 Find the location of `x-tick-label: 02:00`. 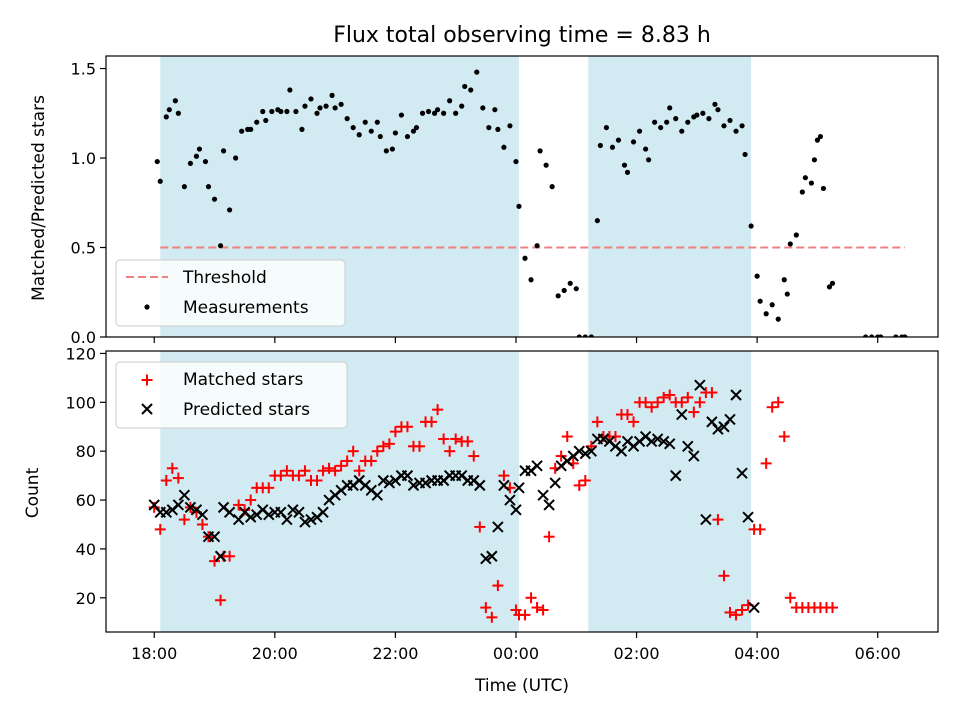

x-tick-label: 02:00 is located at coordinates (636, 653).